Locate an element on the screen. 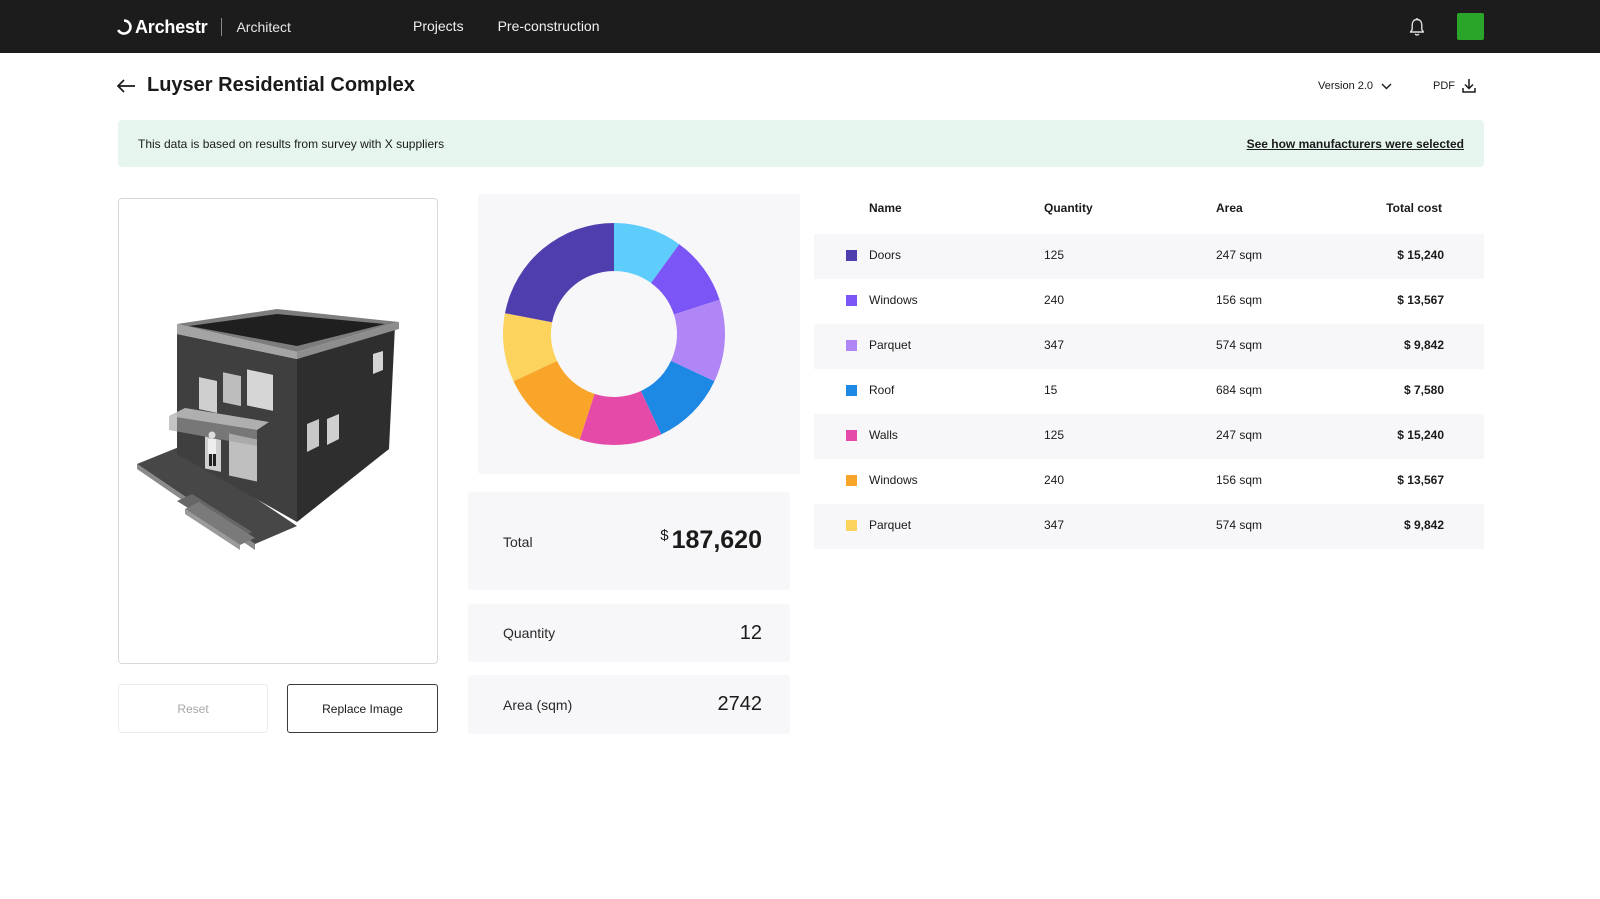  area-label: Area (sqm) is located at coordinates (538, 705).